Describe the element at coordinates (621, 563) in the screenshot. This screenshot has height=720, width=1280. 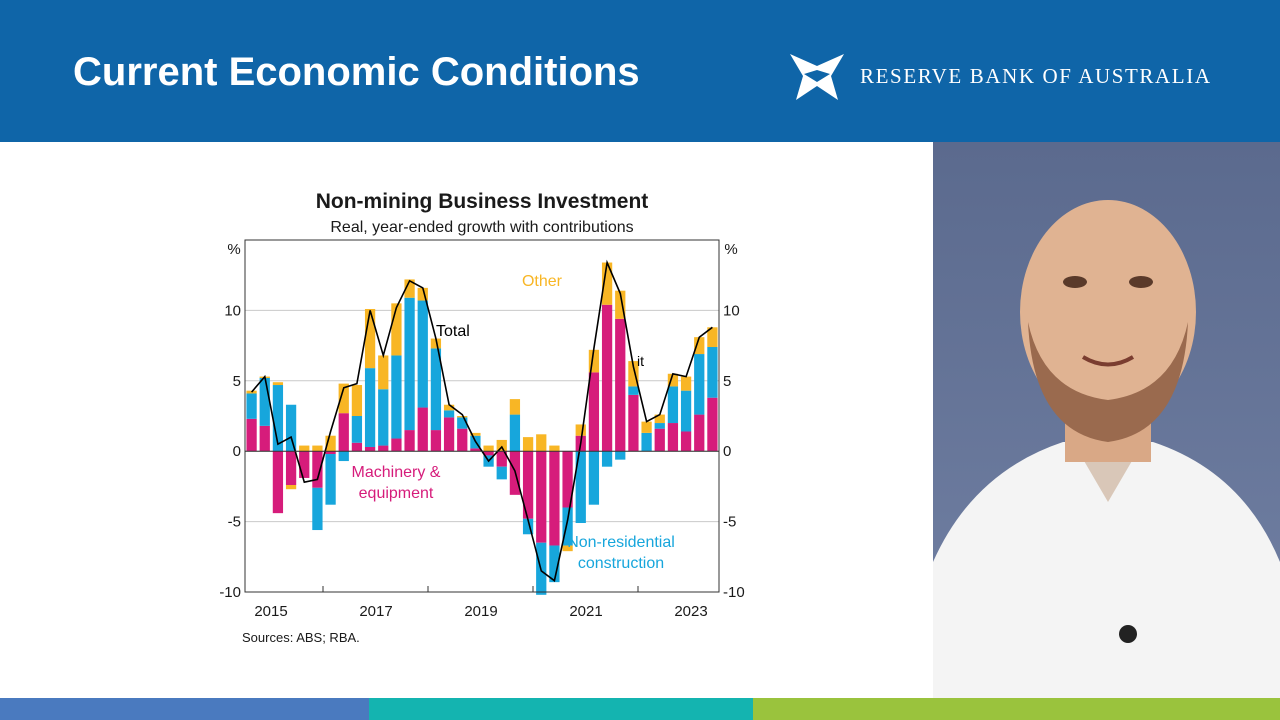
I see `chart-annotation: construction` at that location.